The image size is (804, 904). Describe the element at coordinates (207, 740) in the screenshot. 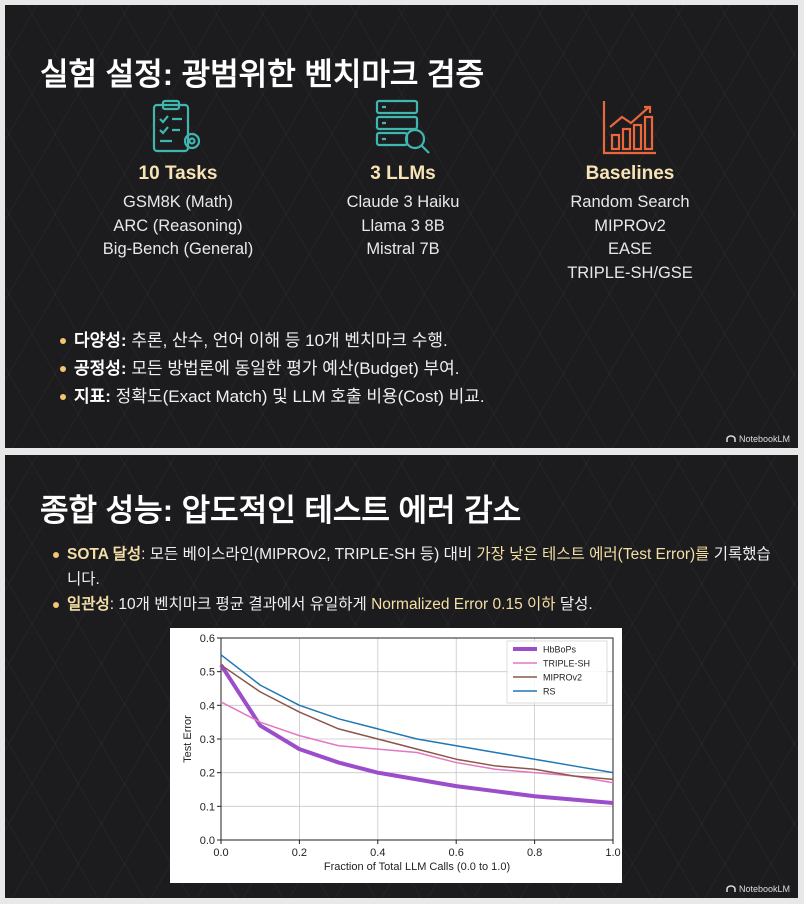

I see `y-tick-label: 0.3` at that location.